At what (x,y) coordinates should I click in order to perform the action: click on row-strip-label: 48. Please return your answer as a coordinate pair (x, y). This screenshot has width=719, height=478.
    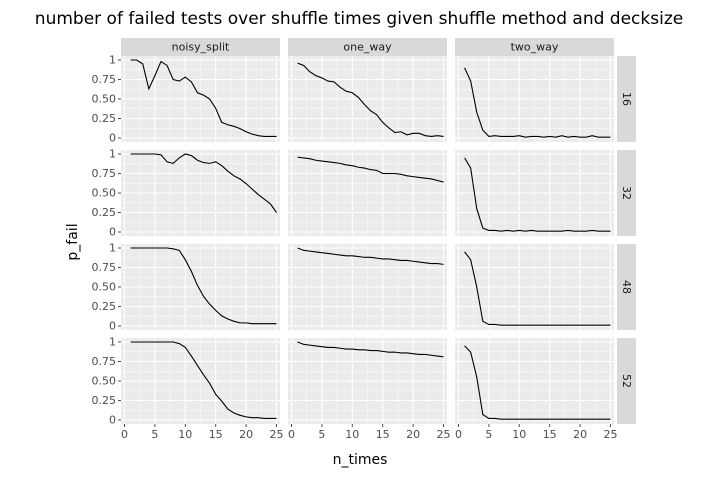
    Looking at the image, I should click on (626, 287).